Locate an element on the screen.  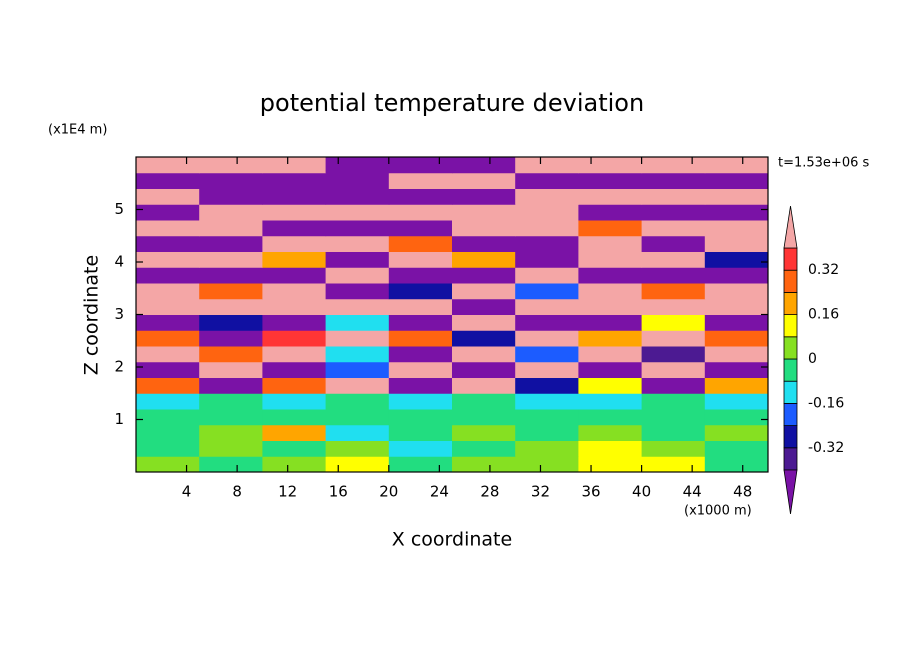
y-axis-title: Z coordinate is located at coordinates (92, 315).